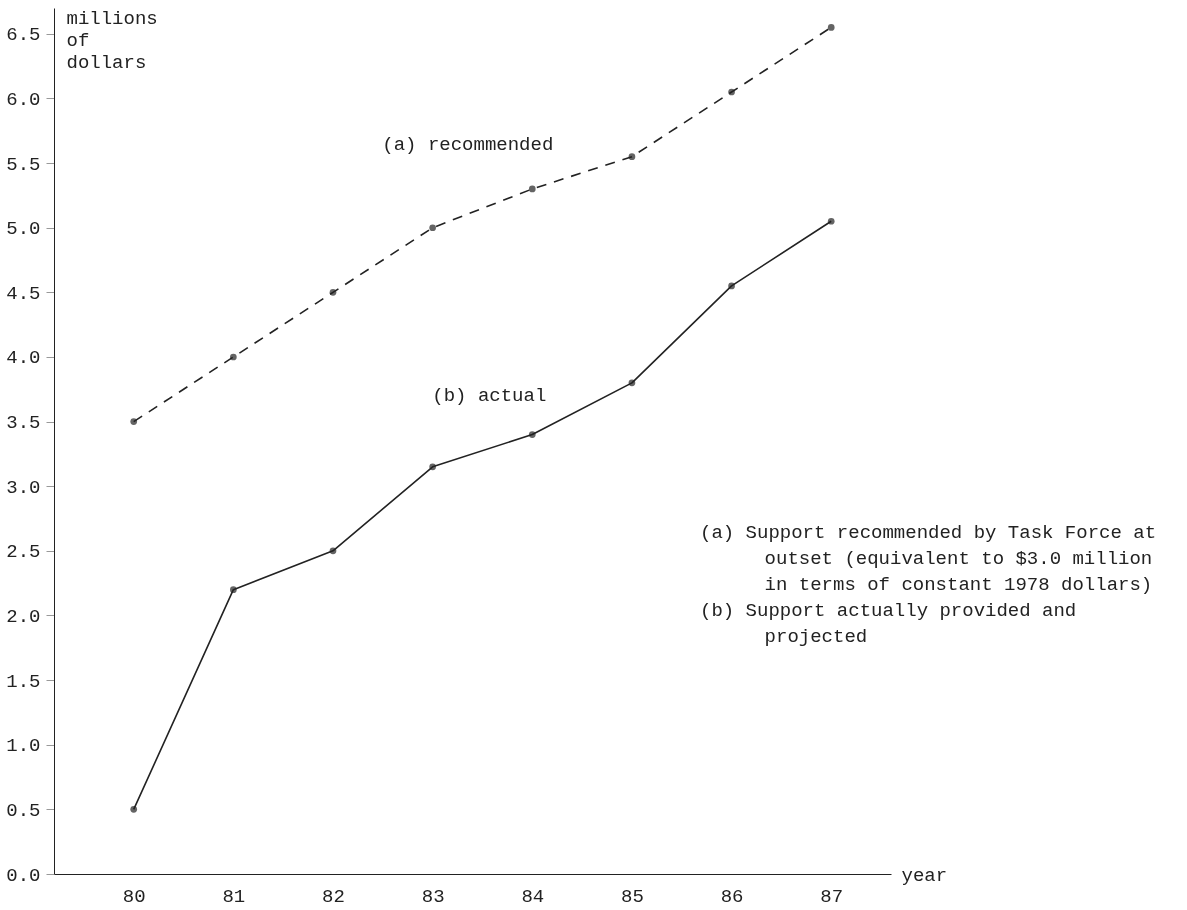  I want to click on annotation: (a) Support recommended by Task Force at outset (equivalent to $3.0 million in terms of constant 1978 dollars), so click(929, 559).